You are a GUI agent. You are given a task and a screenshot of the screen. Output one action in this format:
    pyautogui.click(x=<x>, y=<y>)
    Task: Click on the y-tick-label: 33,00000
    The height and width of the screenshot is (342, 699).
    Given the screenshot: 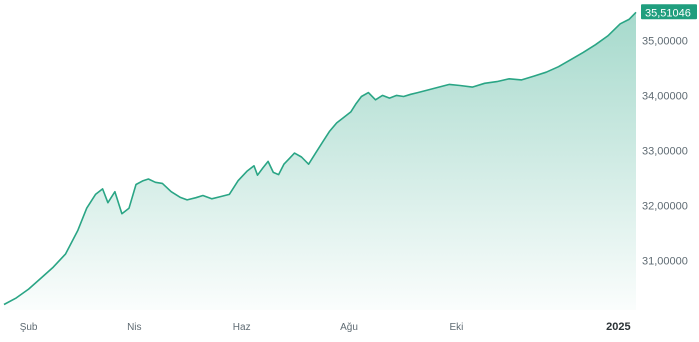 What is the action you would take?
    pyautogui.click(x=665, y=151)
    